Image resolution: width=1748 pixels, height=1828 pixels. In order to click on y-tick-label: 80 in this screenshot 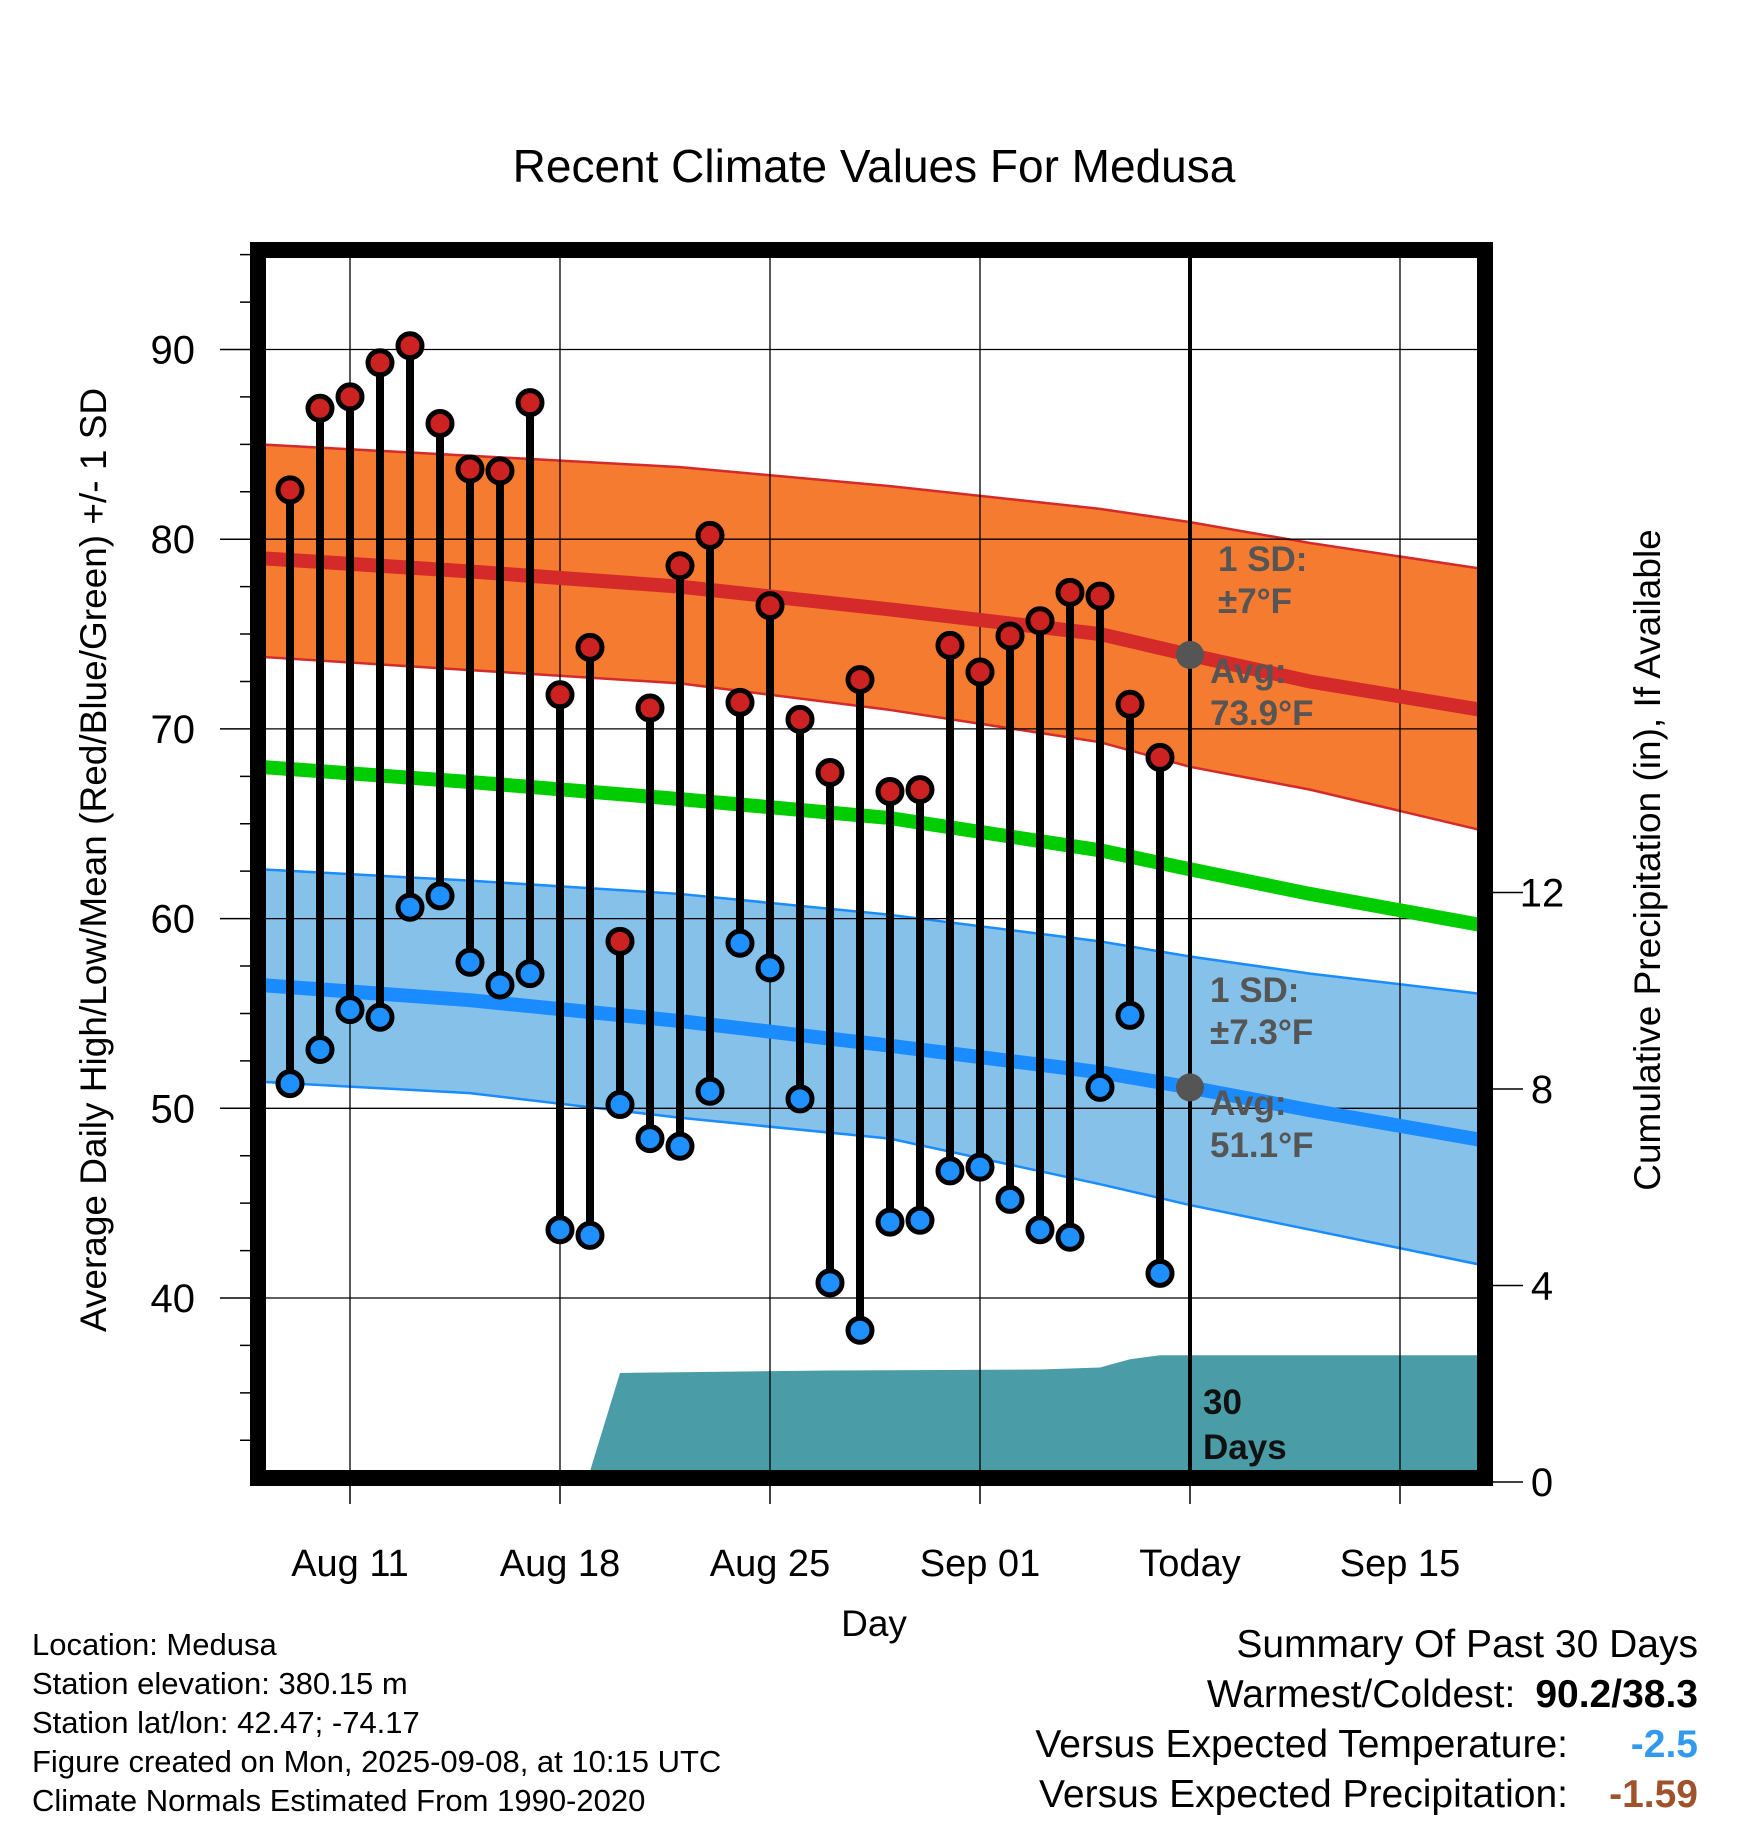, I will do `click(173, 540)`.